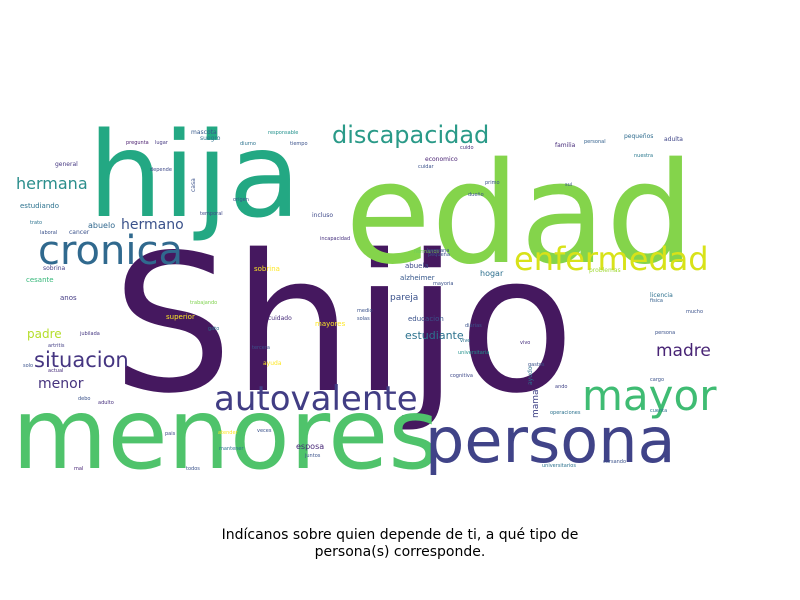 The height and width of the screenshot is (600, 800). I want to click on cloud-word: cognitiva, so click(461, 376).